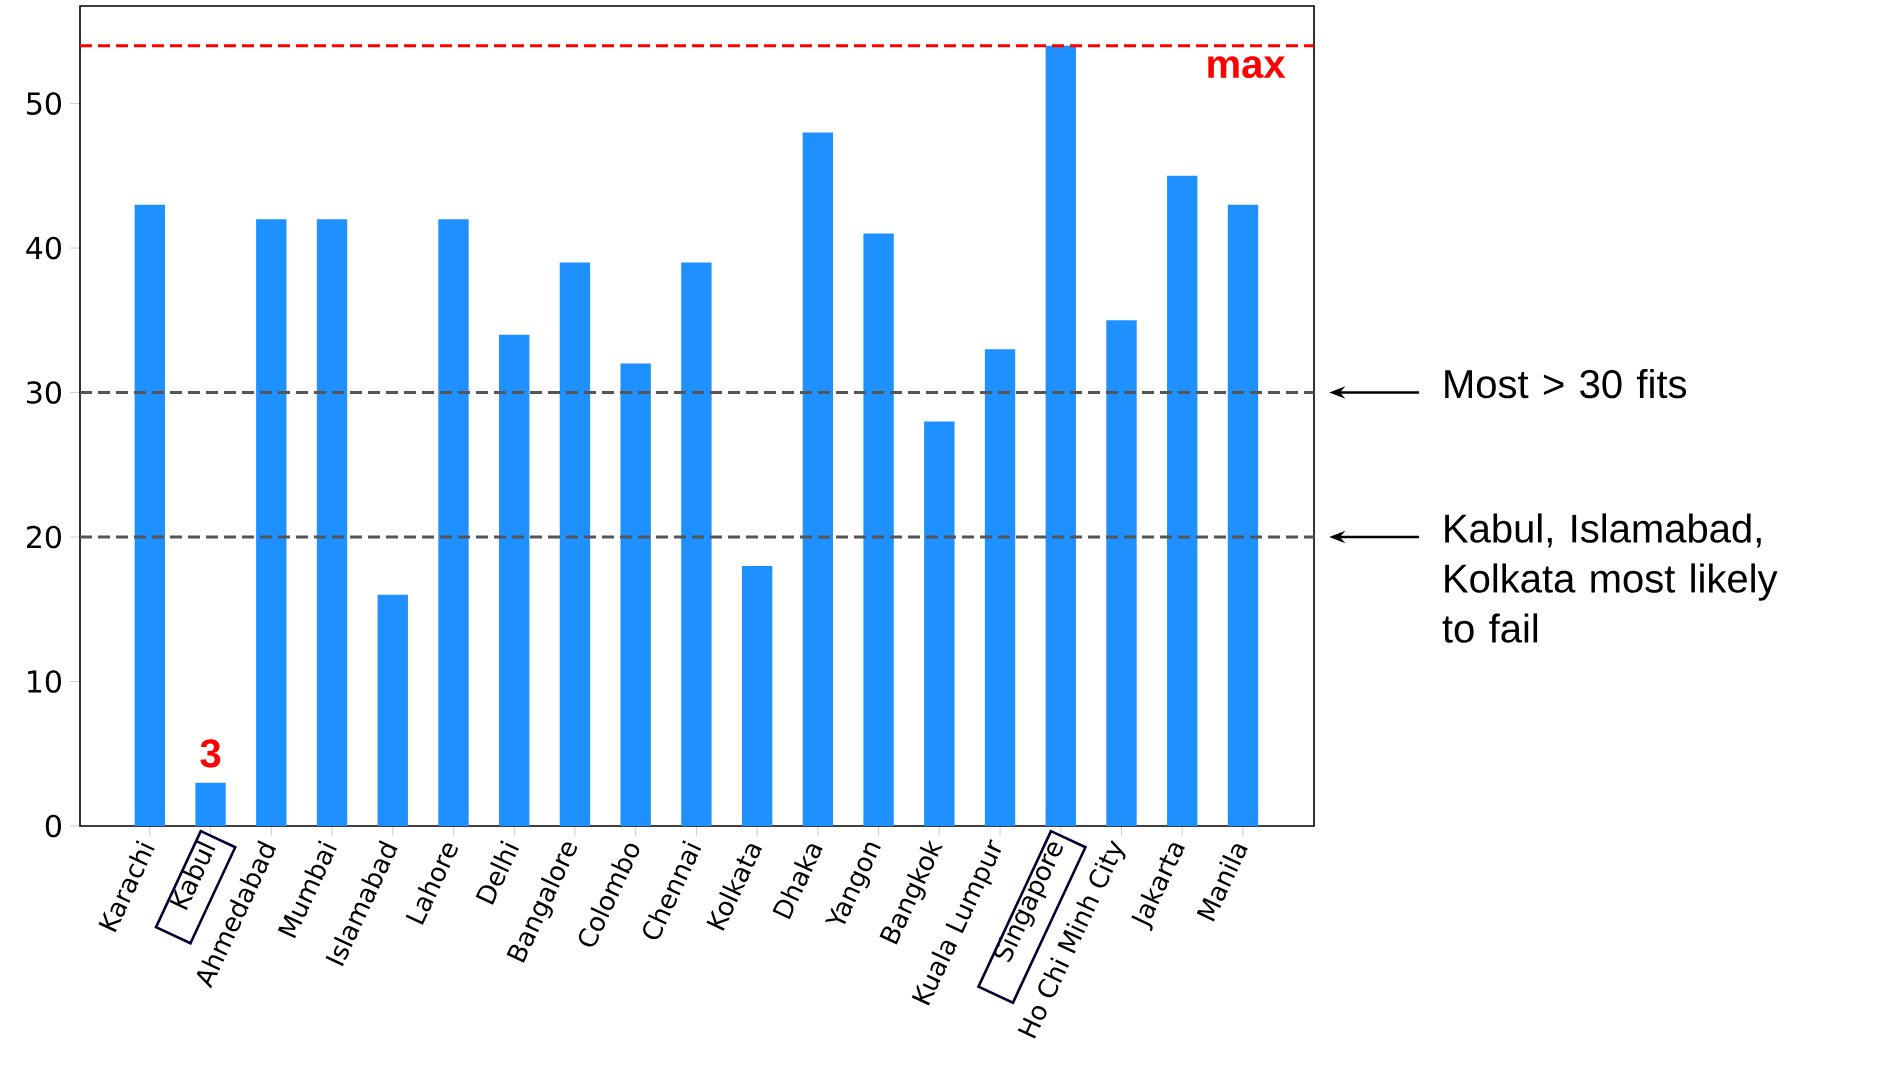  Describe the element at coordinates (1610, 578) in the screenshot. I see `text: Kabul, Islamabad, Kolkata most likely to fail` at that location.